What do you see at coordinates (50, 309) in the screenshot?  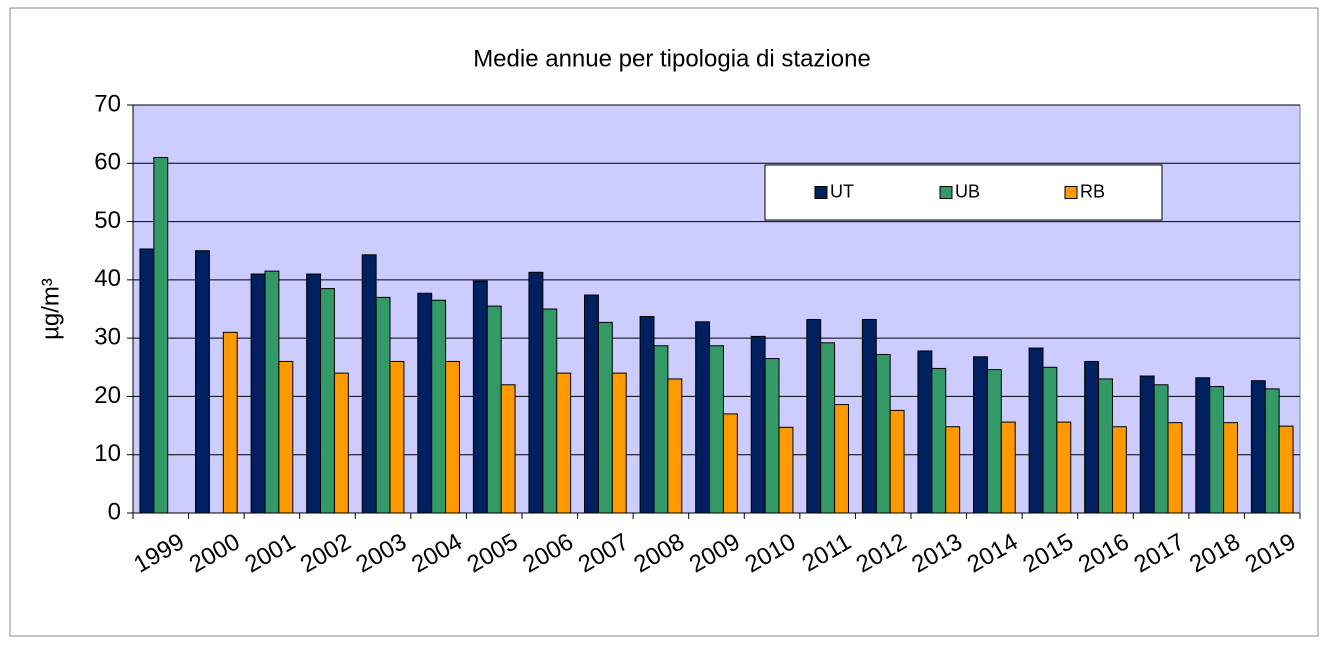 I see `y-axis-label: µg/m³` at bounding box center [50, 309].